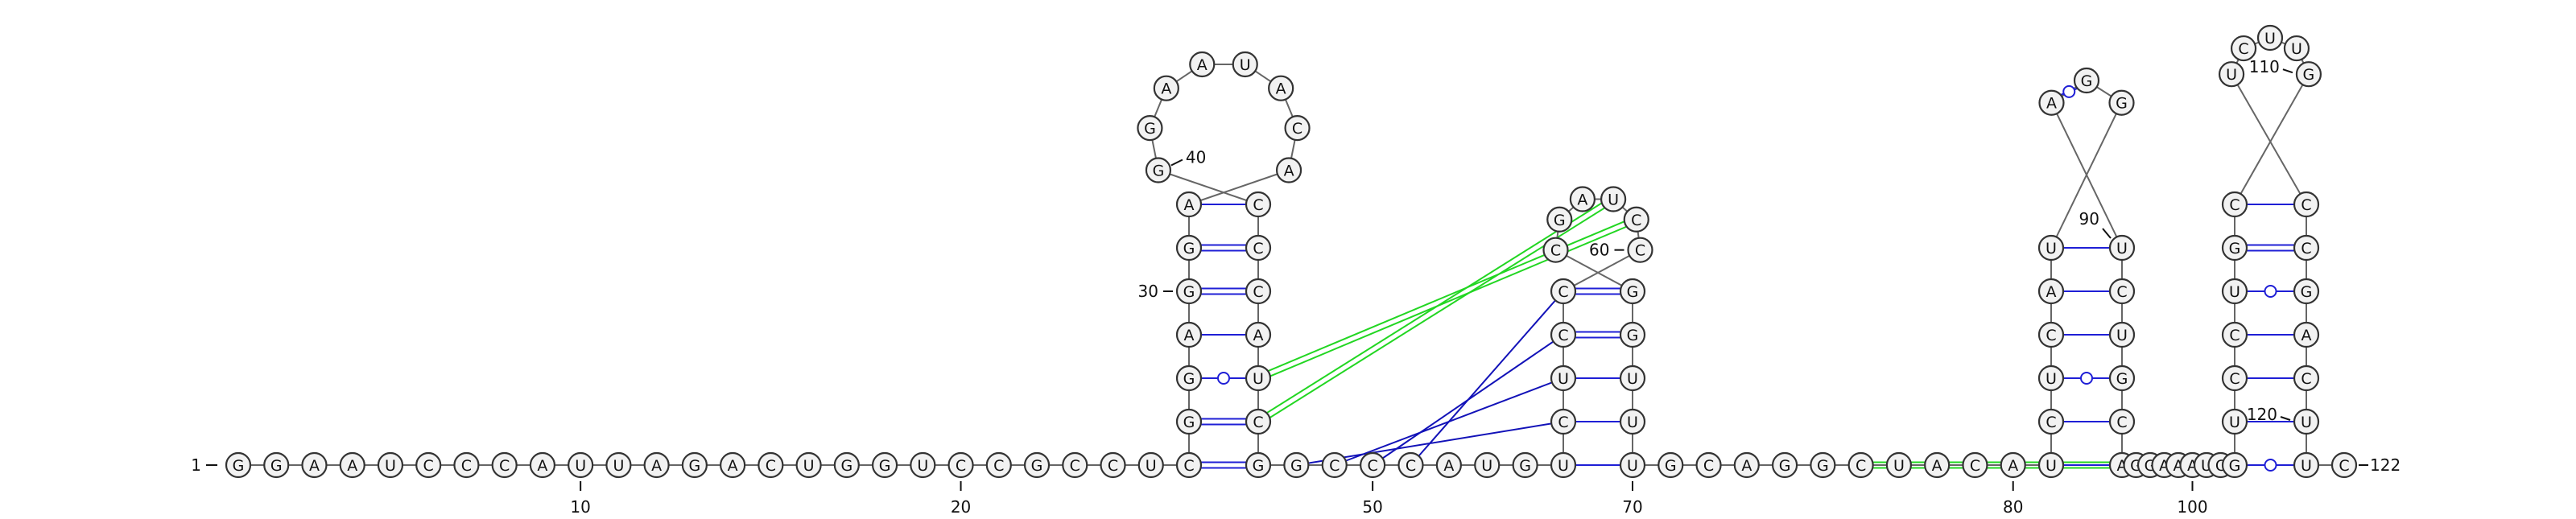 This screenshot has width=2576, height=519. Describe the element at coordinates (1447, 299) in the screenshot. I see `pseudoknot-pair` at that location.